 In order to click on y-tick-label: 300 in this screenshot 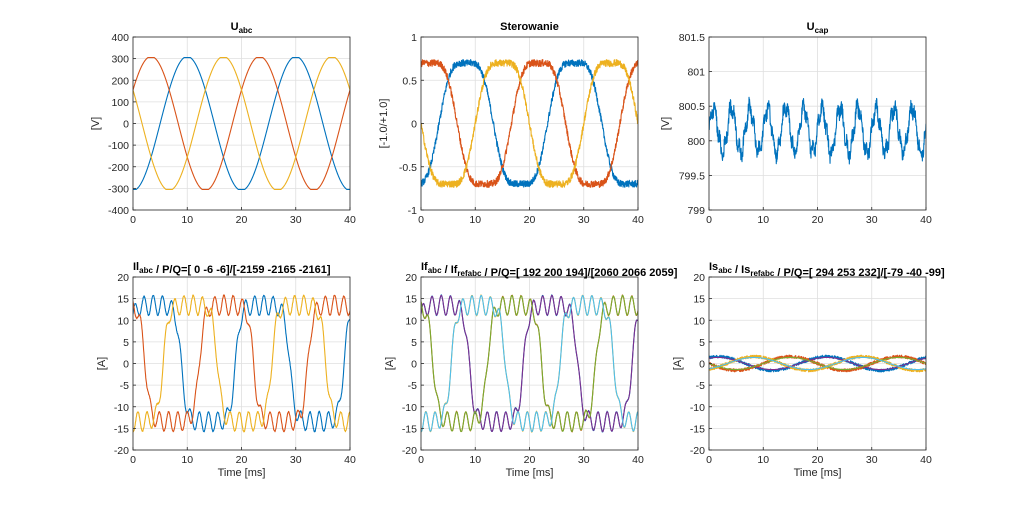, I will do `click(120, 60)`.